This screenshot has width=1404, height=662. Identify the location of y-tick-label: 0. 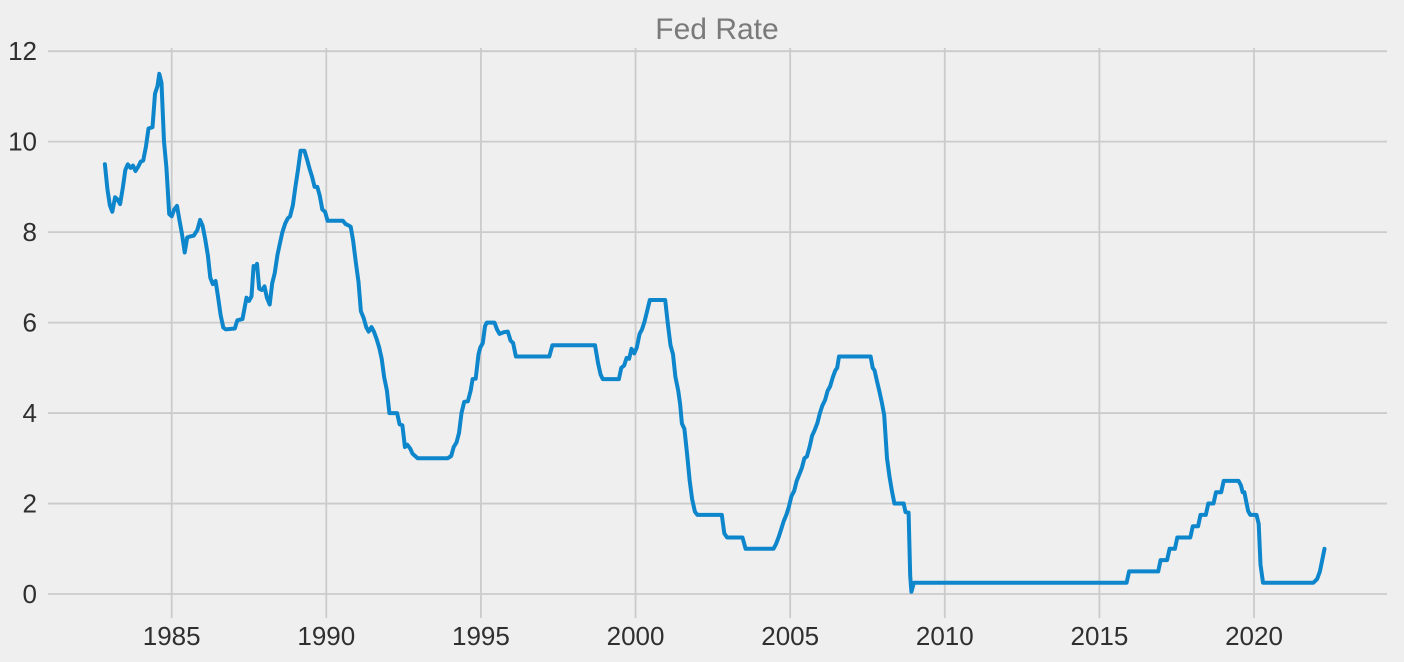
(30, 594).